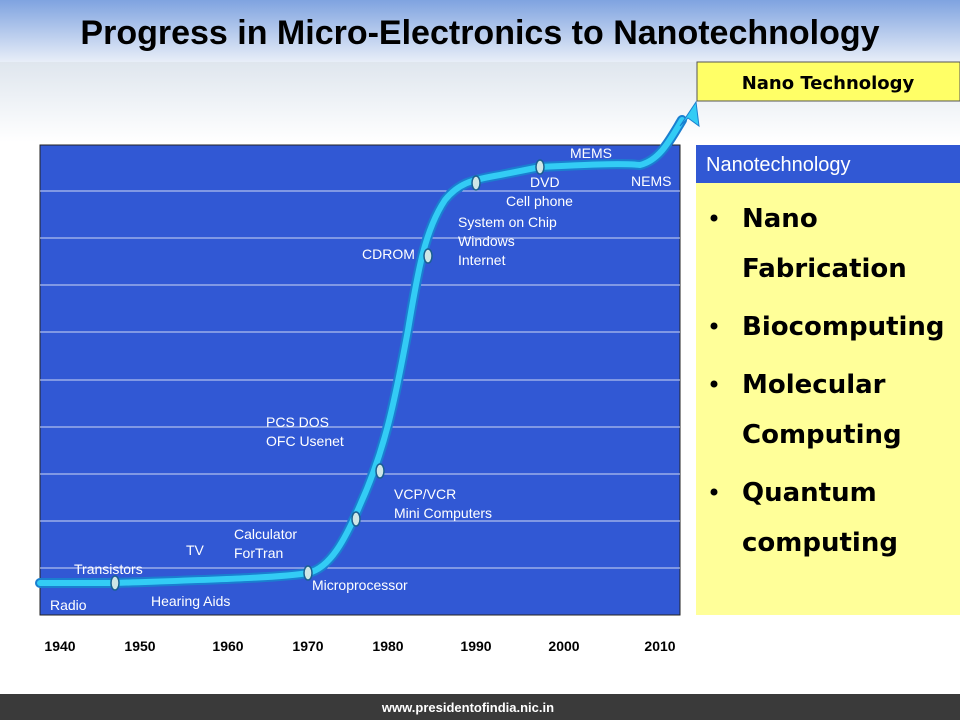 Image resolution: width=960 pixels, height=720 pixels. Describe the element at coordinates (539, 201) in the screenshot. I see `event-label: Cell phone` at that location.